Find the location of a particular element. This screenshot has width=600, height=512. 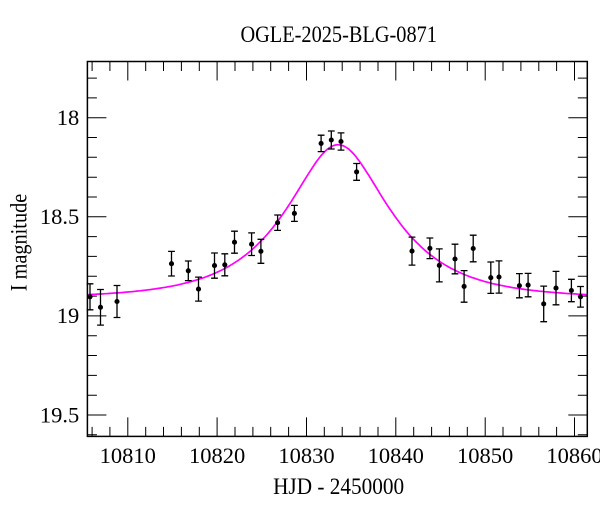

svg-text: 10810 is located at coordinates (128, 455).